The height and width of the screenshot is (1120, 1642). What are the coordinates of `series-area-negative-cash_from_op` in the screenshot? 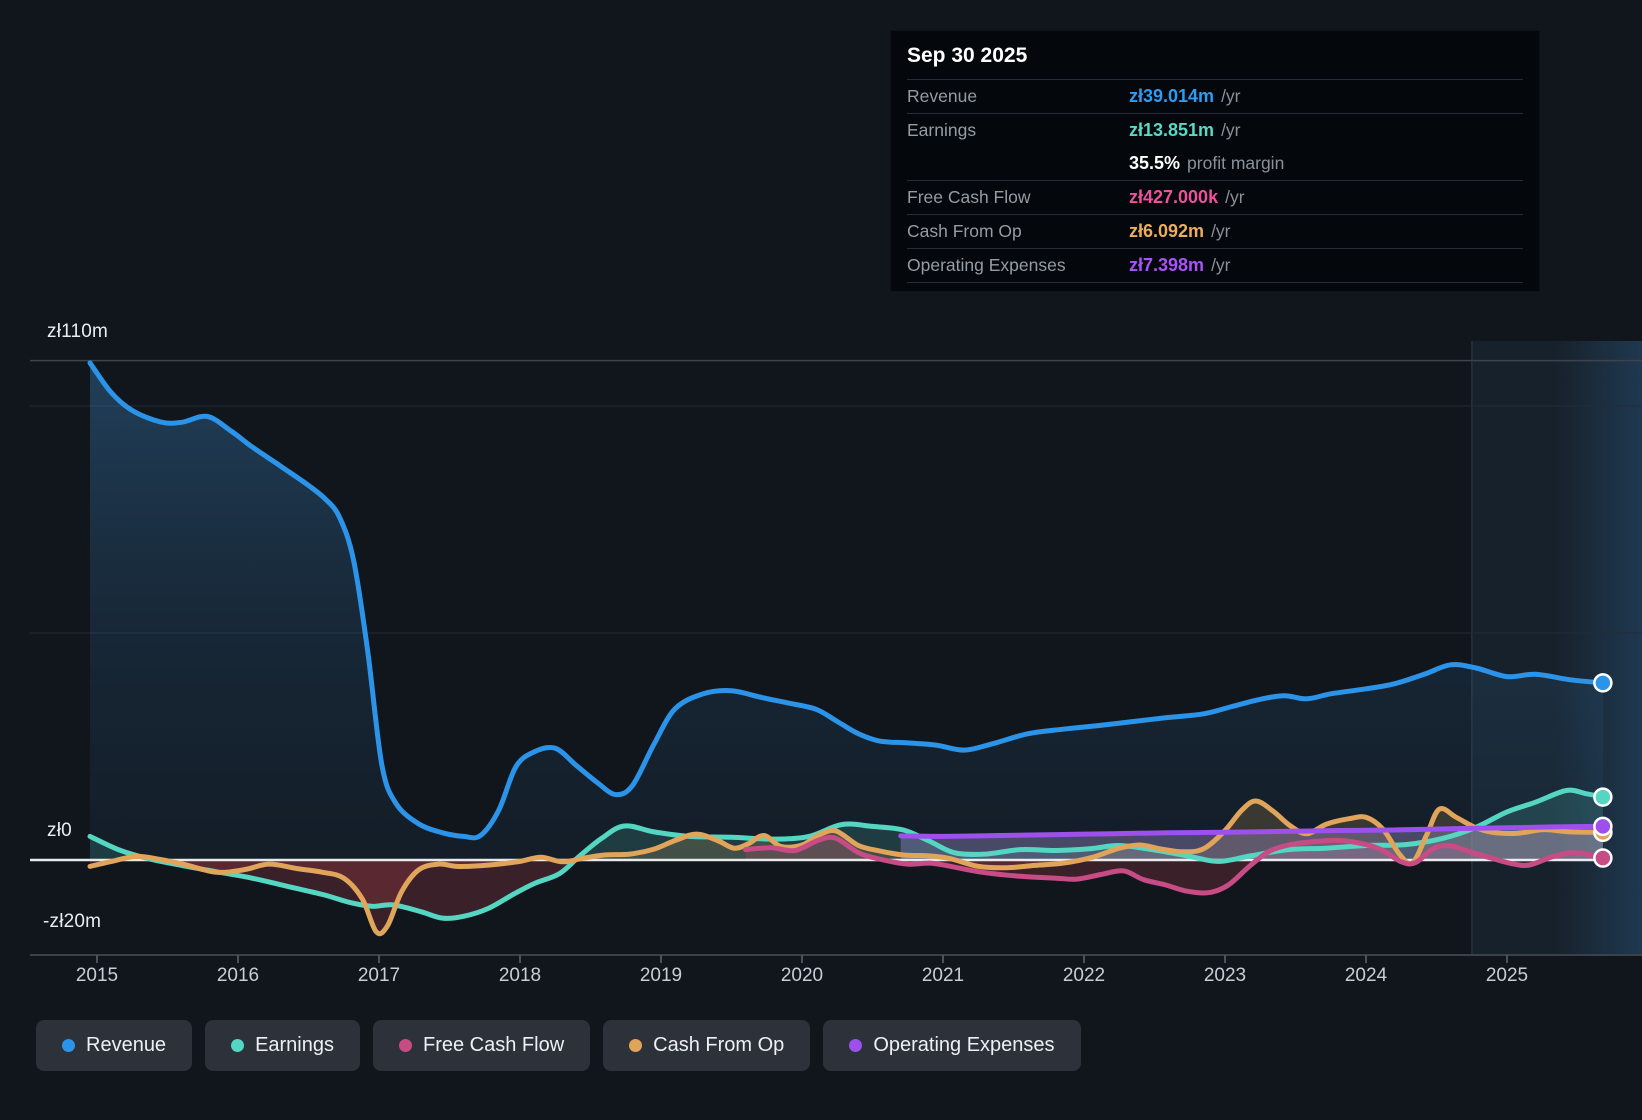 It's located at (846, 897).